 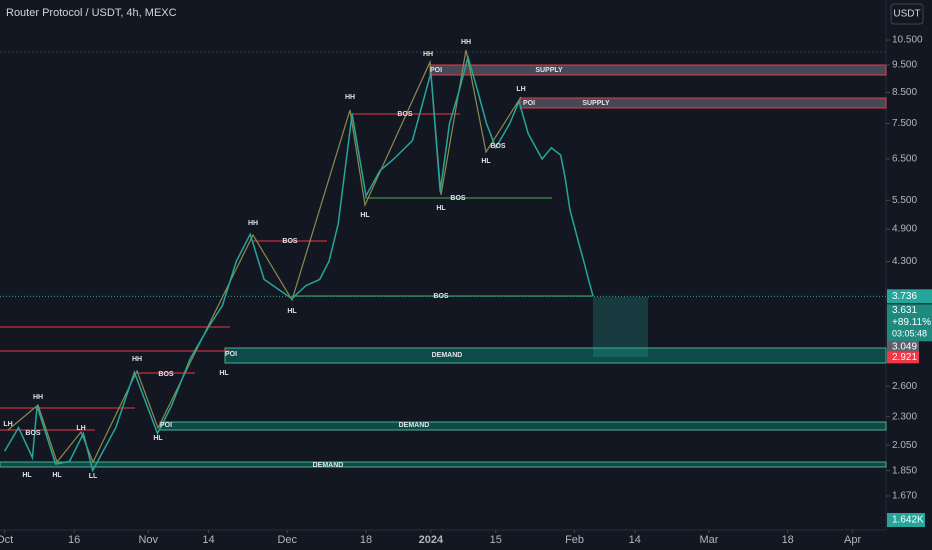 I want to click on y-tick-label: 5.500, so click(x=904, y=200).